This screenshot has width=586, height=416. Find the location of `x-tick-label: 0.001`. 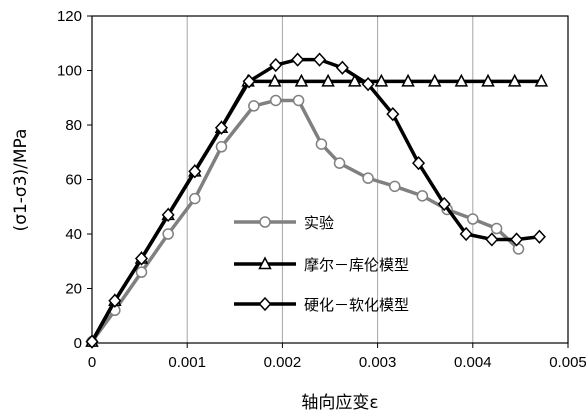

x-tick-label: 0.001 is located at coordinates (187, 362).